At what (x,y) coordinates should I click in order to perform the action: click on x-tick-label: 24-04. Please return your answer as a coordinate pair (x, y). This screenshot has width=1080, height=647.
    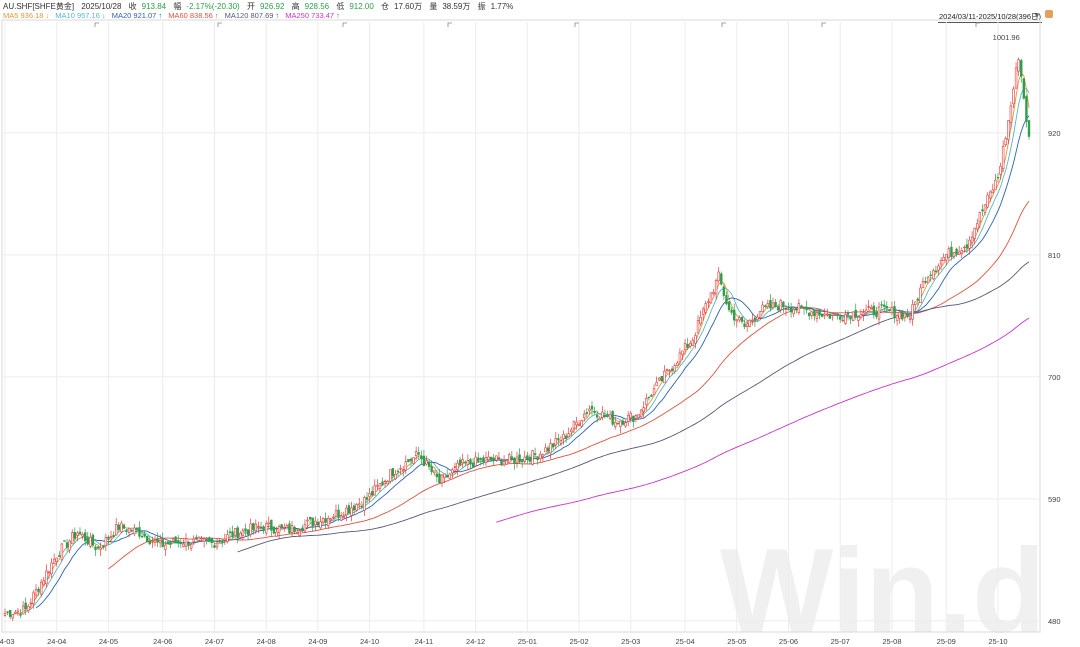
    Looking at the image, I should click on (56, 641).